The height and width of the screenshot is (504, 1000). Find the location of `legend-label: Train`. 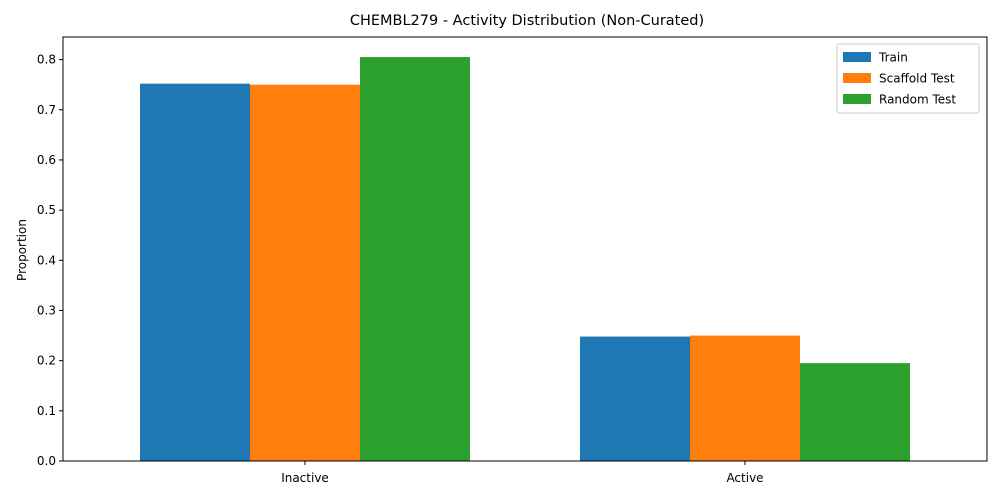

legend-label: Train is located at coordinates (893, 58).